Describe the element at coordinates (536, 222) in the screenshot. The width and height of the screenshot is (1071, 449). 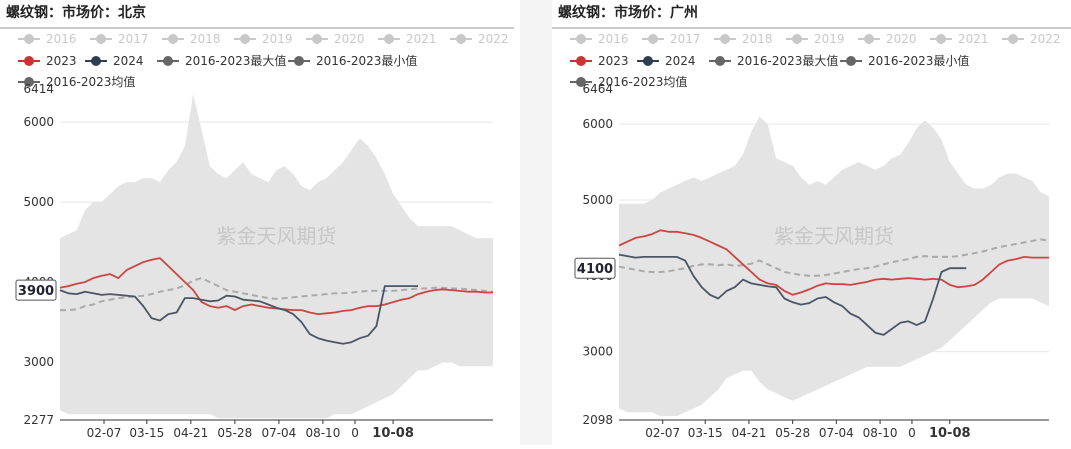
I see `panel-divider` at that location.